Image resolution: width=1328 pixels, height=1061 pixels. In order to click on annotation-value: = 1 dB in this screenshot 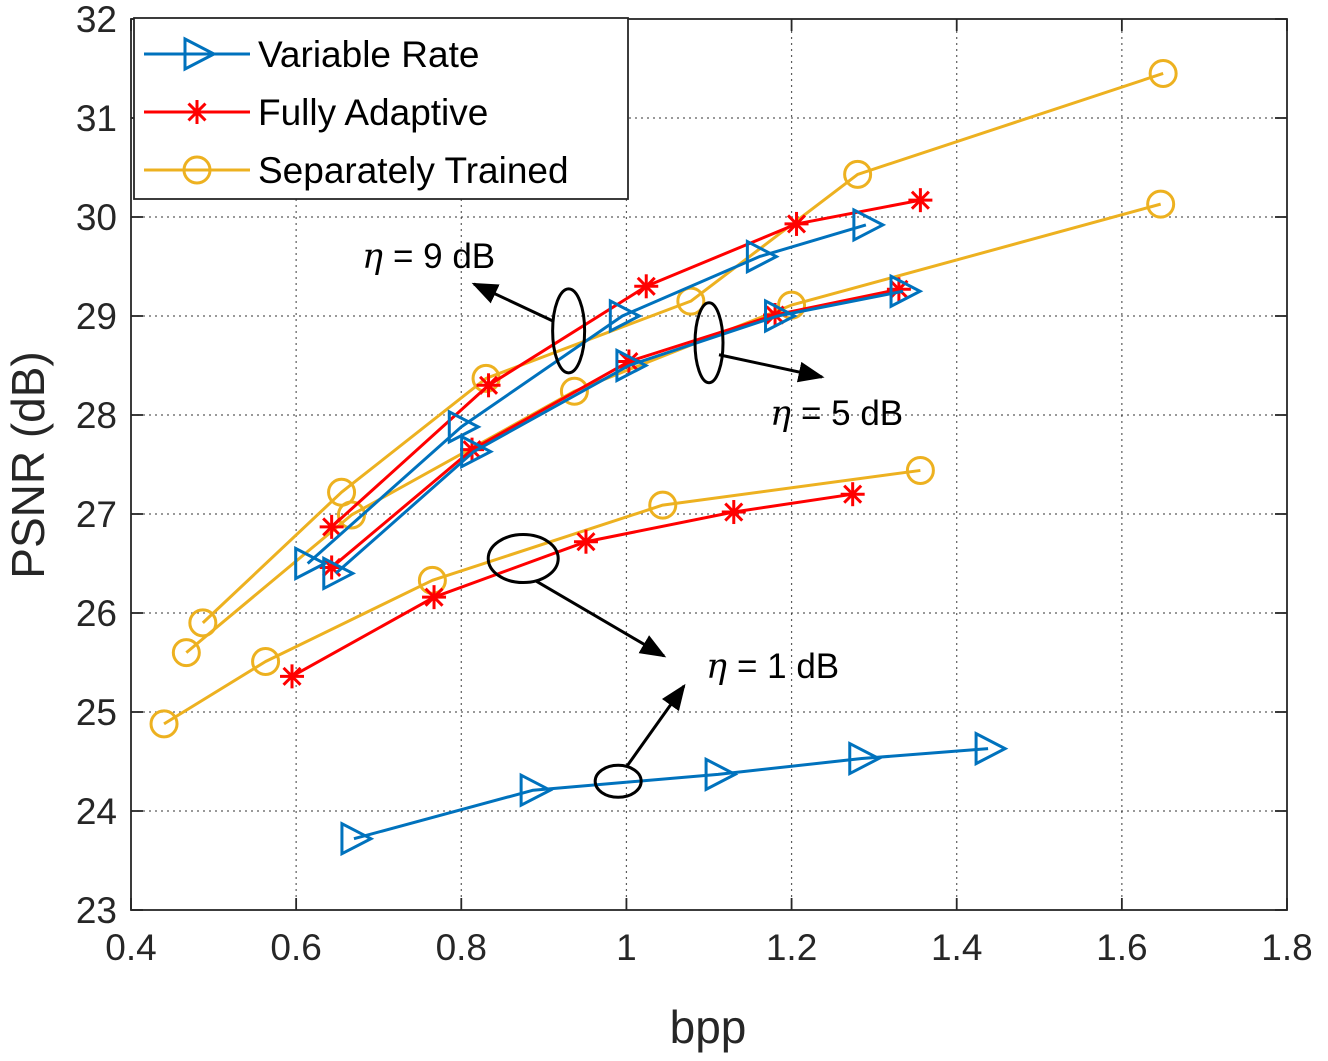, I will do `click(788, 666)`.